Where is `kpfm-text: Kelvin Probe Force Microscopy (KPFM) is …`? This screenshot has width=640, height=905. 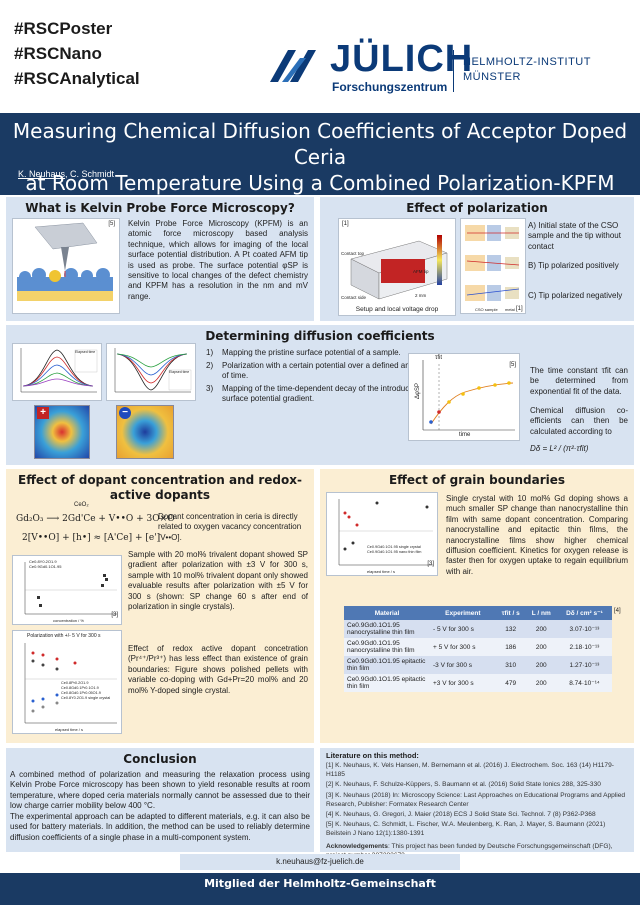
kpfm-text: Kelvin Probe Force Microscopy (KPFM) is … is located at coordinates (218, 260).